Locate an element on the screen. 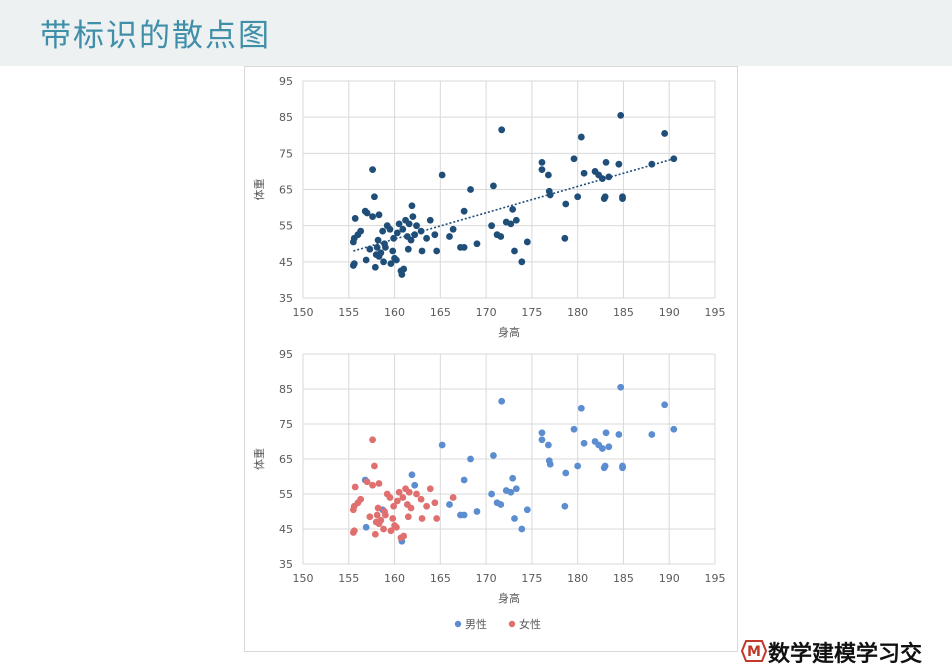 The width and height of the screenshot is (952, 668). legend-label: 女性 is located at coordinates (530, 624).